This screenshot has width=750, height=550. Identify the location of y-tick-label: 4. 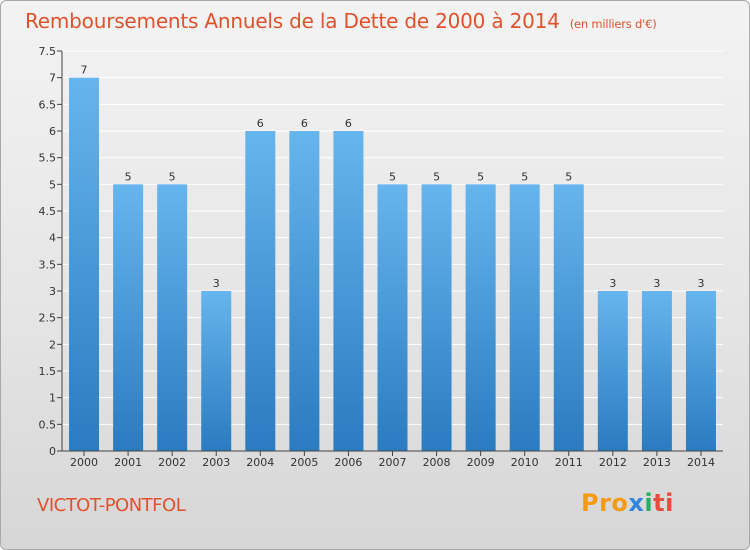
(52, 238).